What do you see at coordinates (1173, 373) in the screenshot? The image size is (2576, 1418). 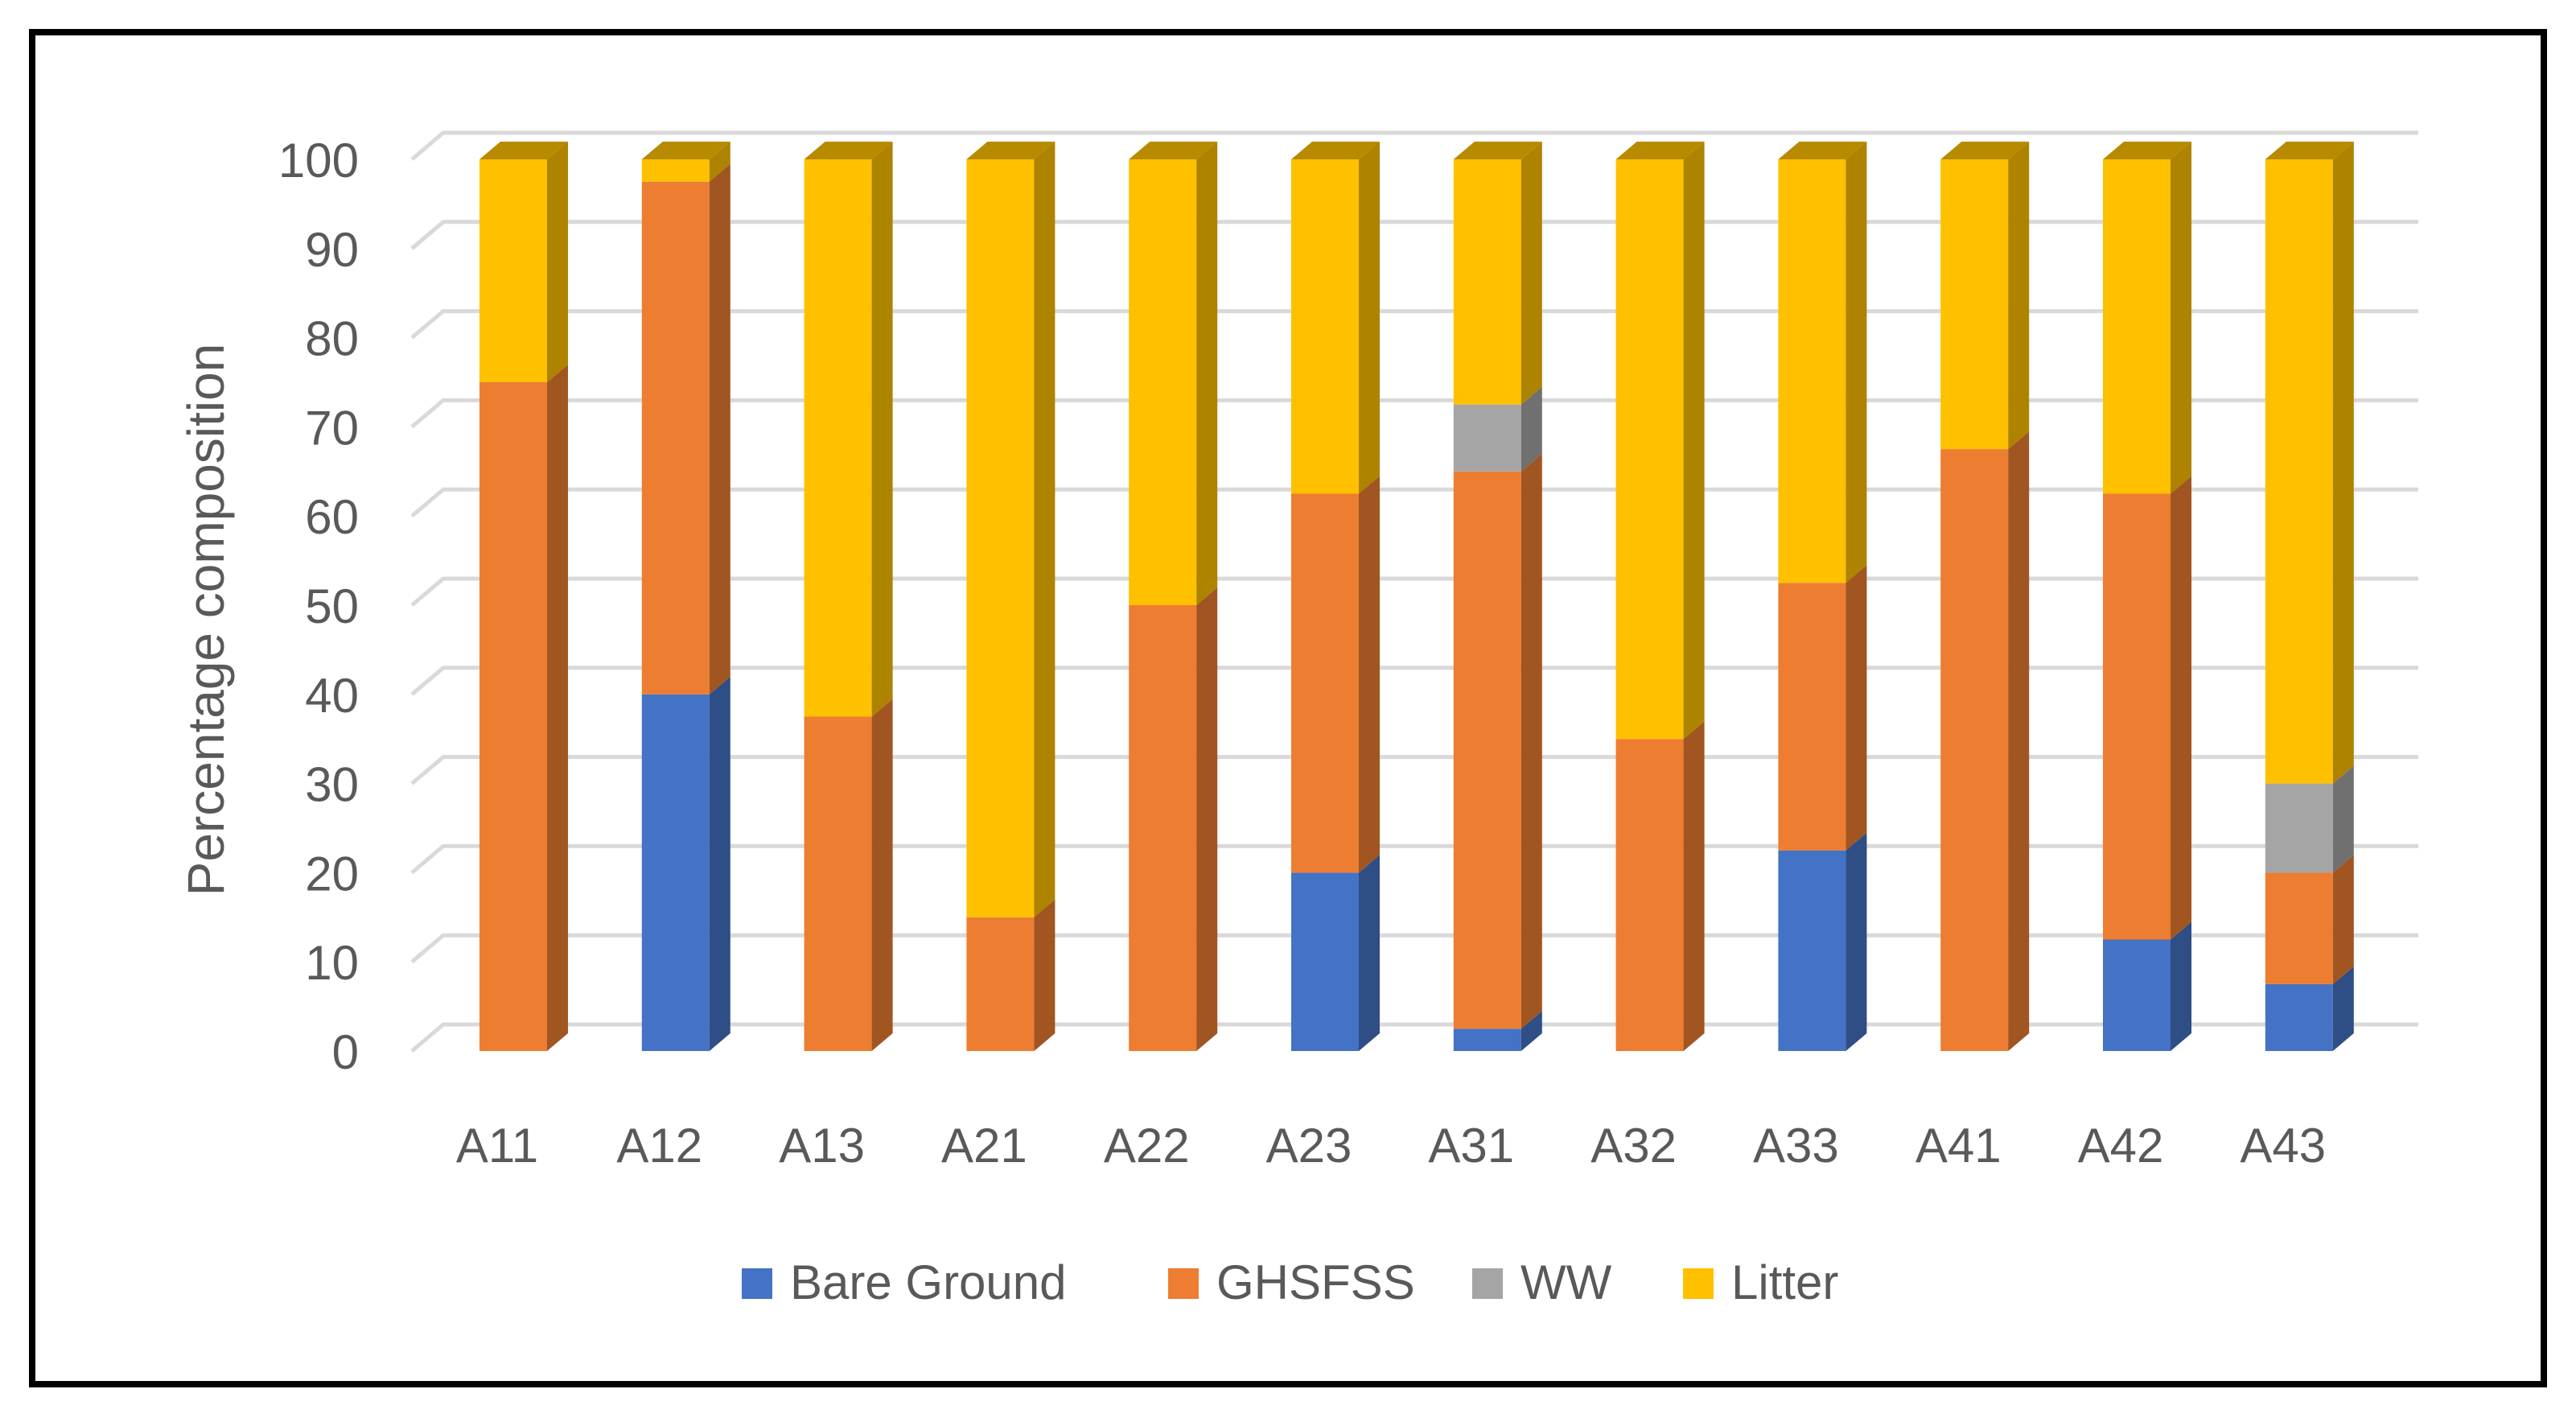 I see `bar-A22-litter` at bounding box center [1173, 373].